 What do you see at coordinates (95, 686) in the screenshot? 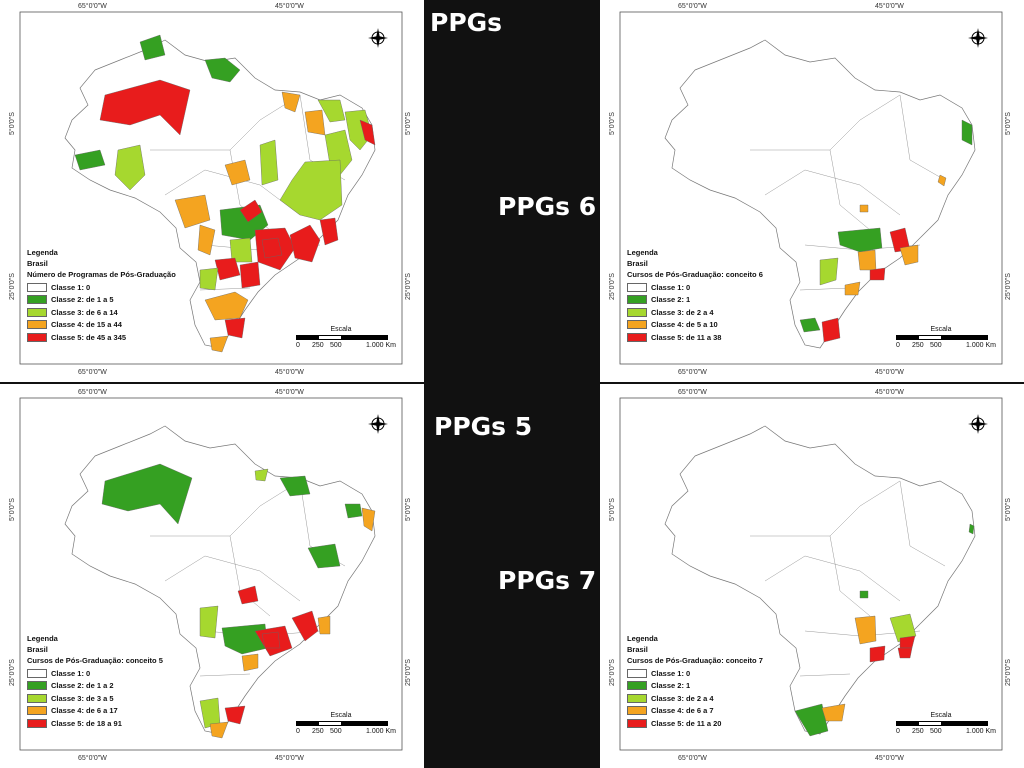
I see `legend-class-row: Classe 2: de 1 a 2` at bounding box center [95, 686].